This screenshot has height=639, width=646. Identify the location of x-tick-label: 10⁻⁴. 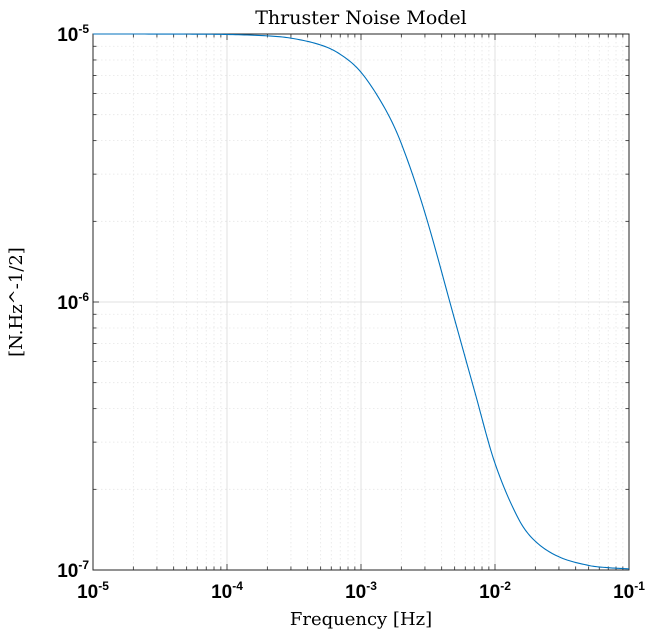
(227, 591).